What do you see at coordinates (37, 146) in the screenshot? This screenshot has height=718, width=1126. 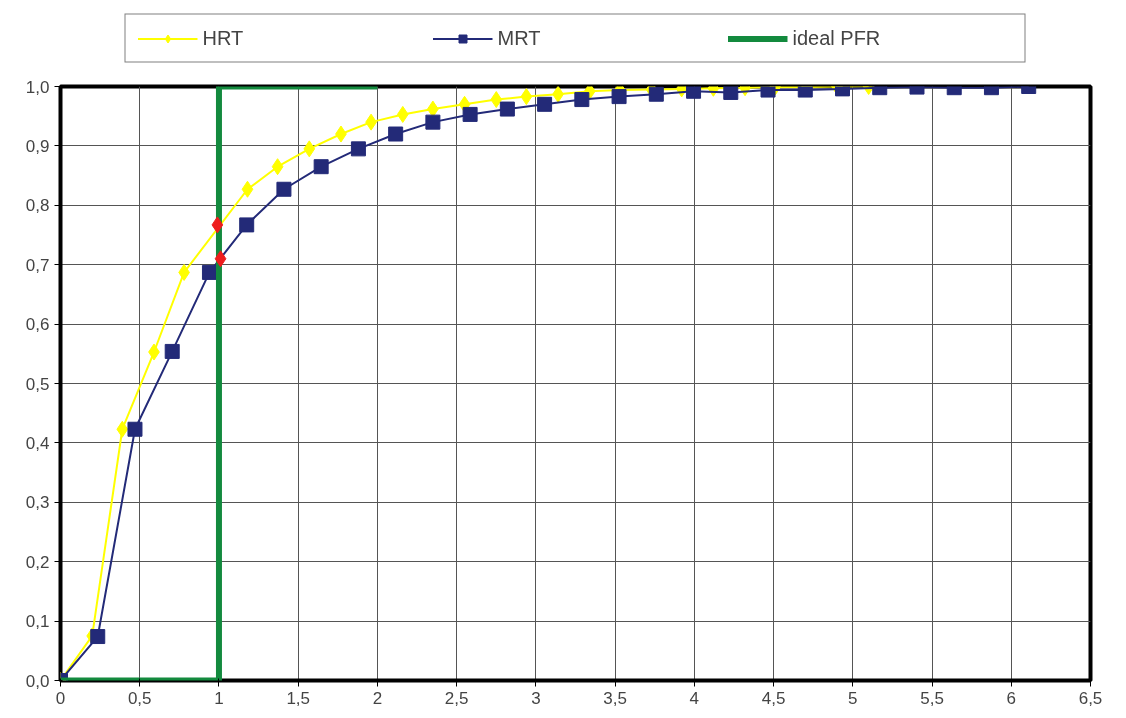 I see `y-tick-label: 0,9` at bounding box center [37, 146].